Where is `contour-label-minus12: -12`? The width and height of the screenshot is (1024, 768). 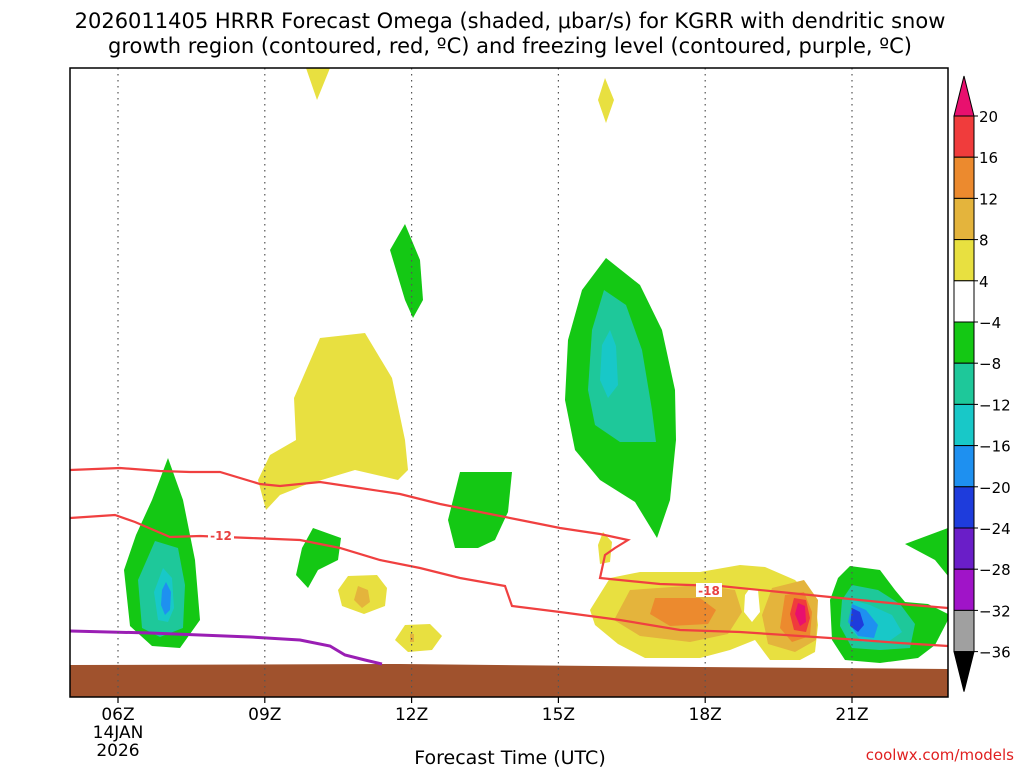 contour-label-minus12: -12 is located at coordinates (221, 536).